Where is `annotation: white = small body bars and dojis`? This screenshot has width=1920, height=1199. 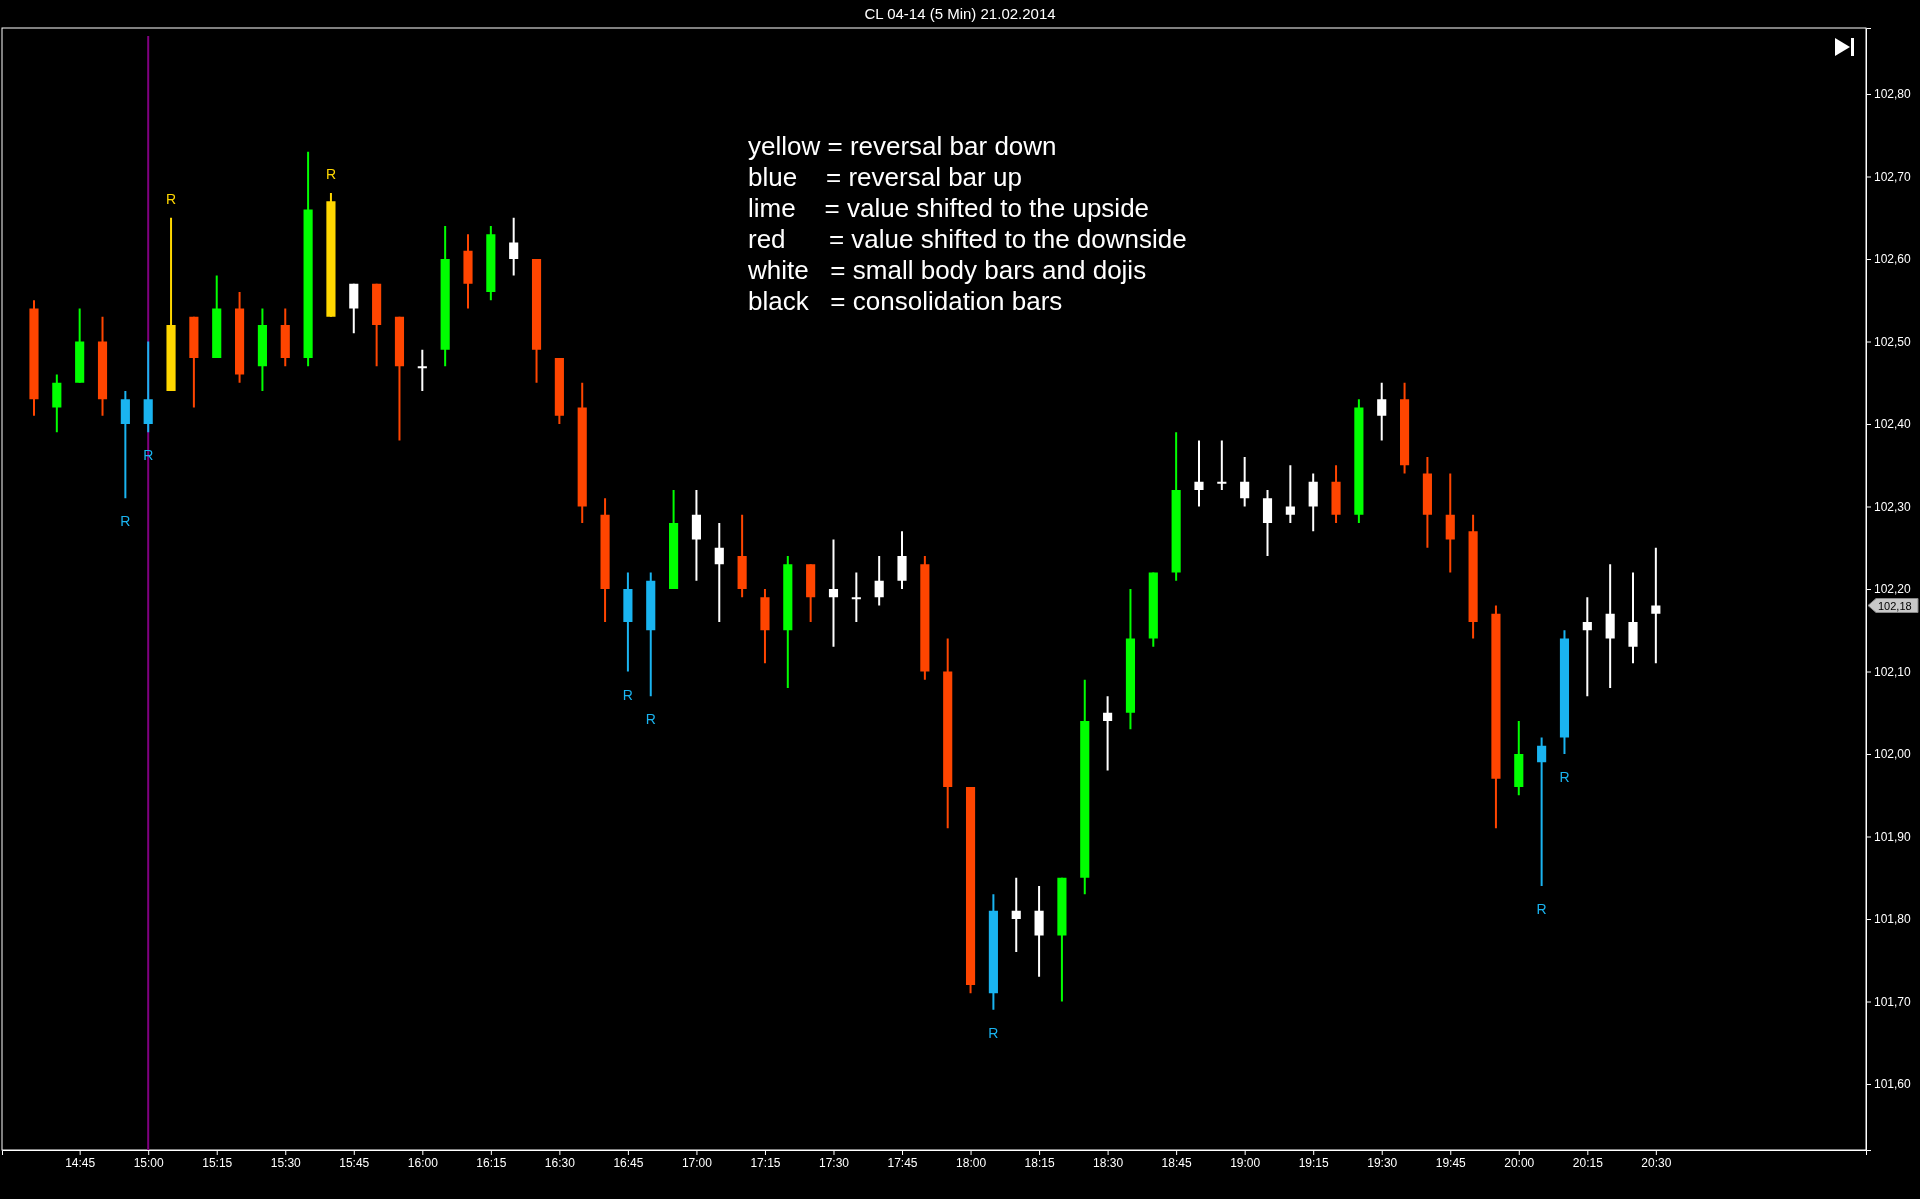 annotation: white = small body bars and dojis is located at coordinates (947, 270).